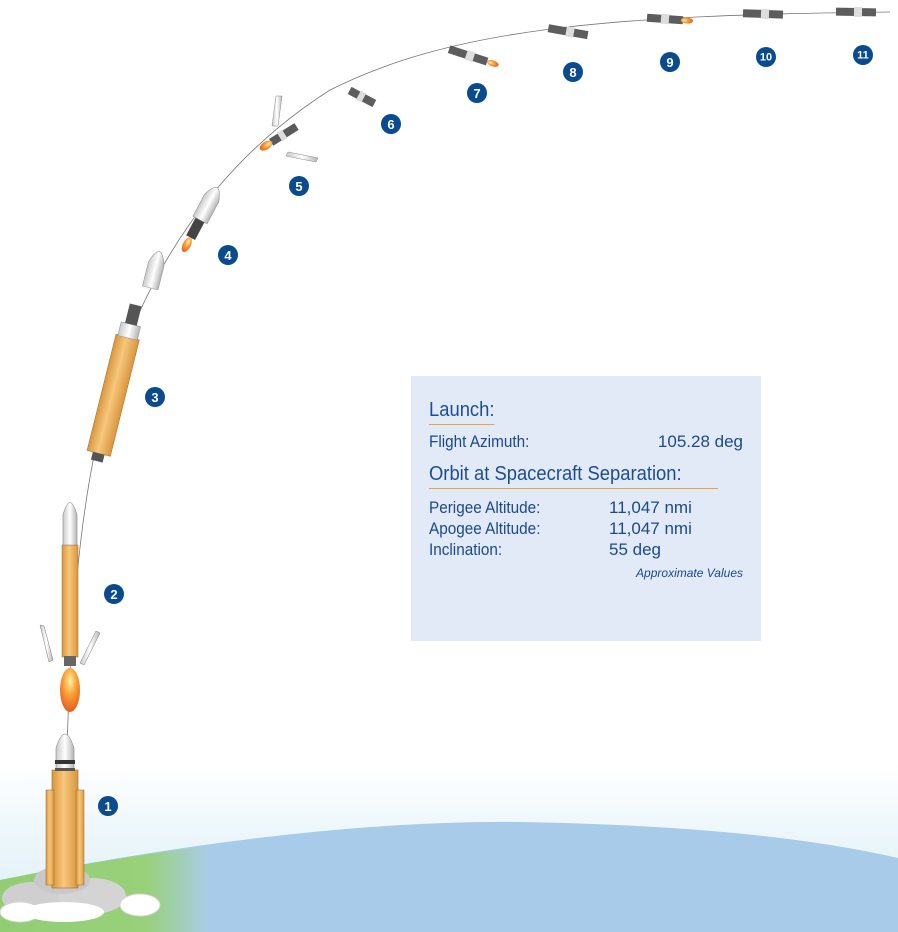  I want to click on launch-heading: Launch:, so click(462, 411).